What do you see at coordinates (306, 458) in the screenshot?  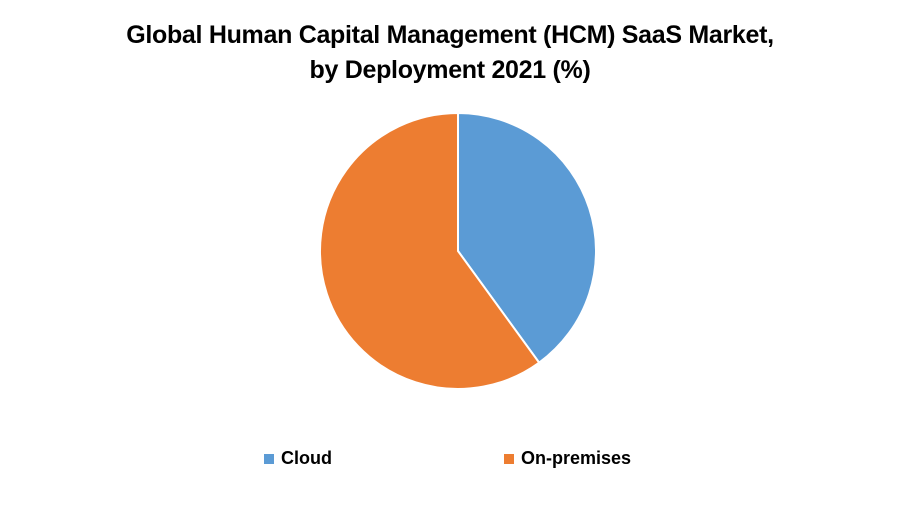 I see `legend-label-cloud: Cloud` at bounding box center [306, 458].